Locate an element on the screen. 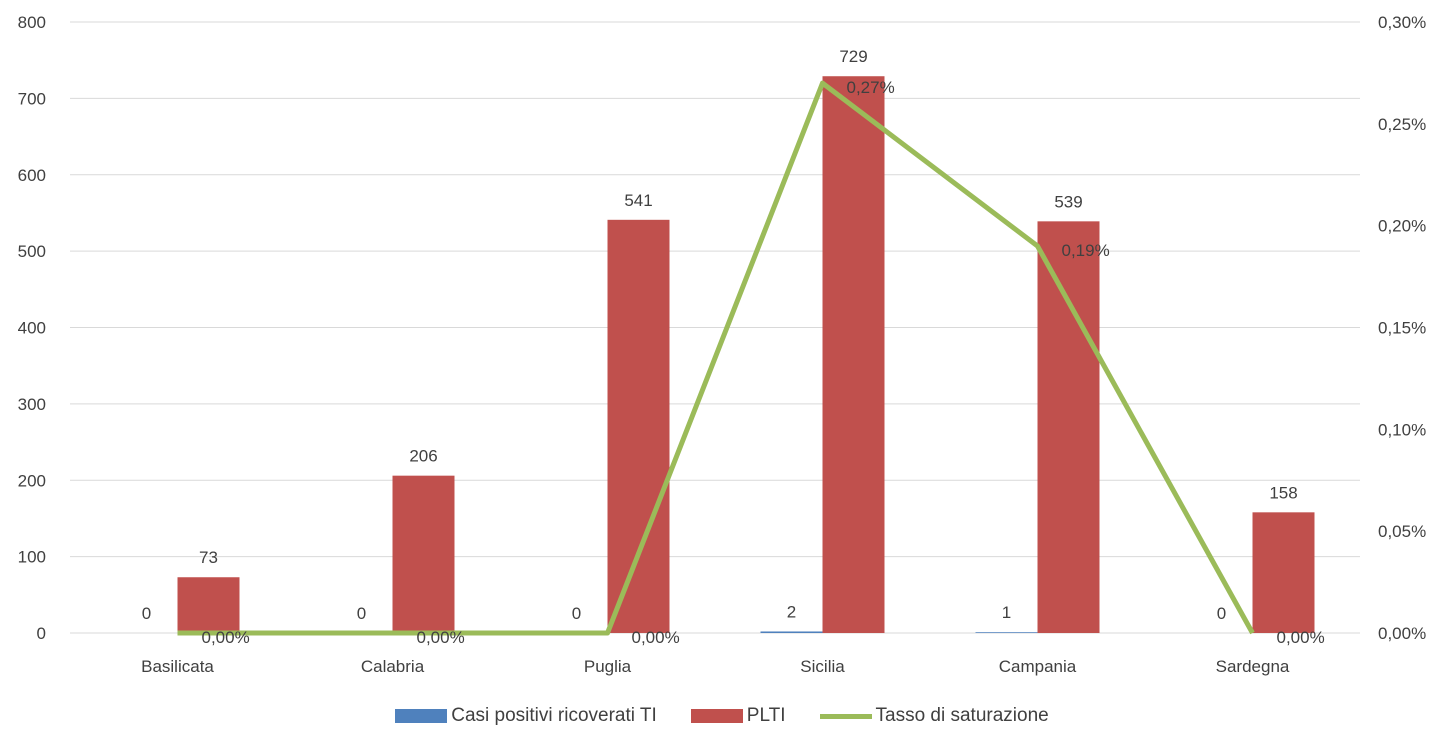 This screenshot has width=1444, height=730. data-label-casi-positivi: 1 is located at coordinates (1006, 612).